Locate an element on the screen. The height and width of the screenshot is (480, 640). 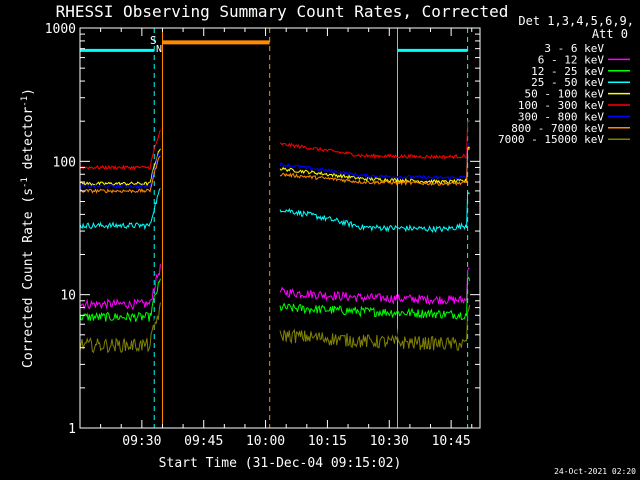
legend-label: 7000 - 15000 keV is located at coordinates (551, 139).